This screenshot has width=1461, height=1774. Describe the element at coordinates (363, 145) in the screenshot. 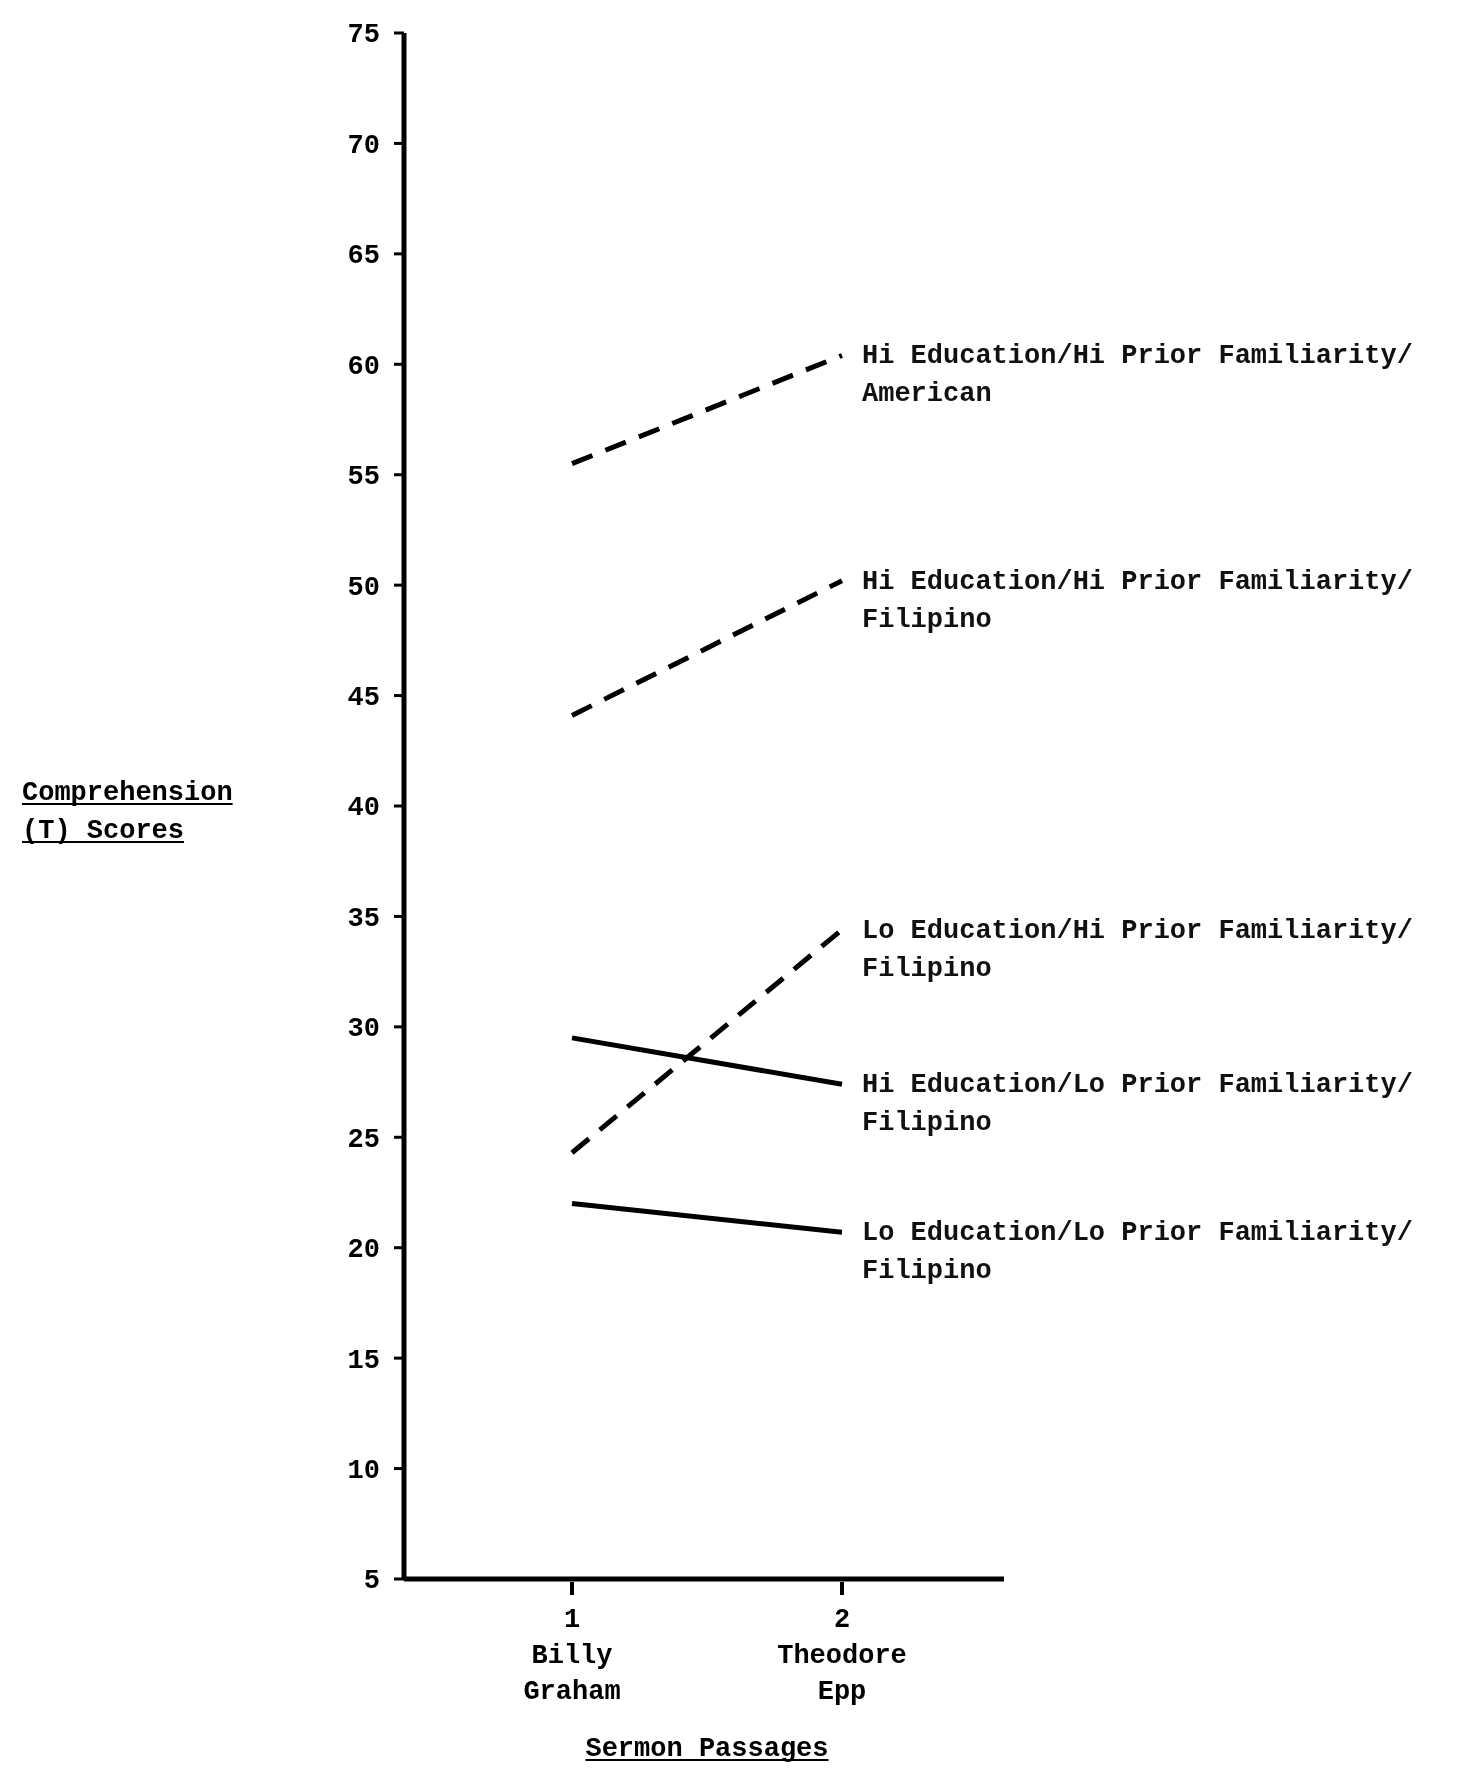

I see `y-tick-label: 70` at that location.